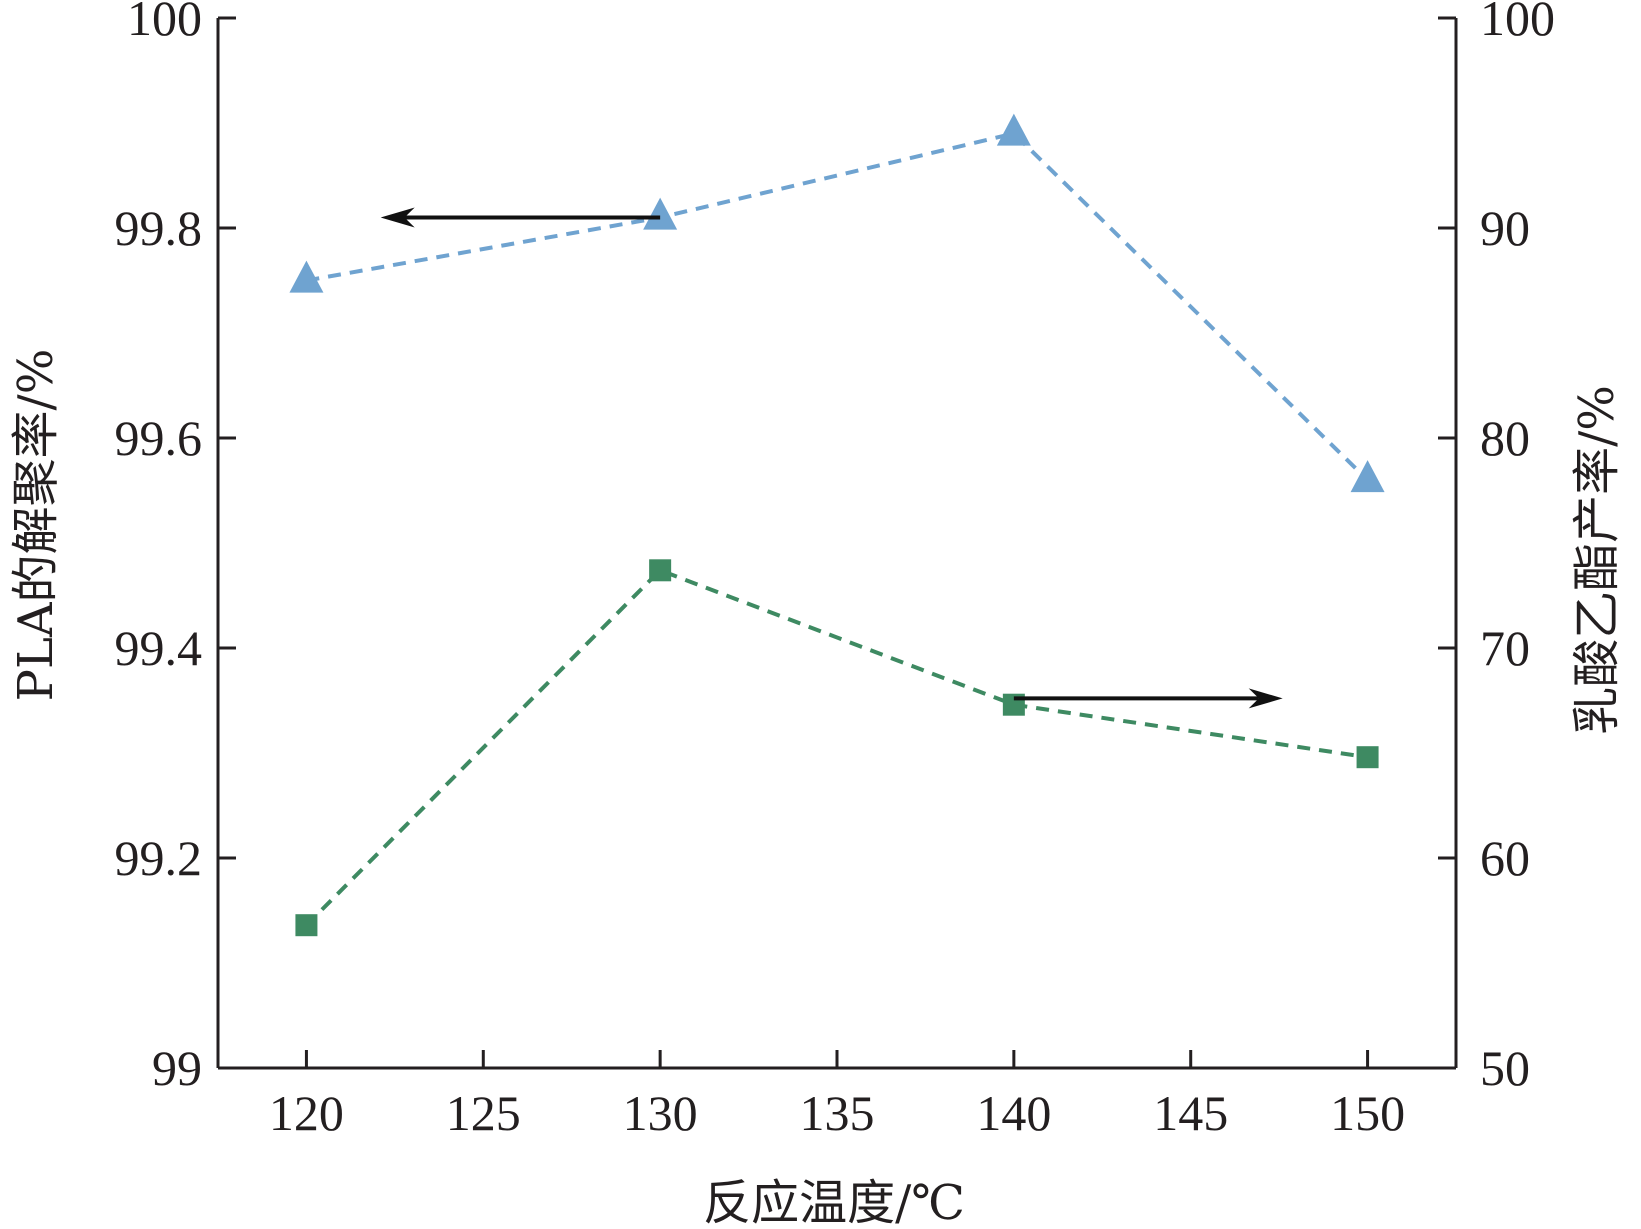 Image resolution: width=1641 pixels, height=1229 pixels. Describe the element at coordinates (1013, 1113) in the screenshot. I see `x-tick-label: 140` at that location.